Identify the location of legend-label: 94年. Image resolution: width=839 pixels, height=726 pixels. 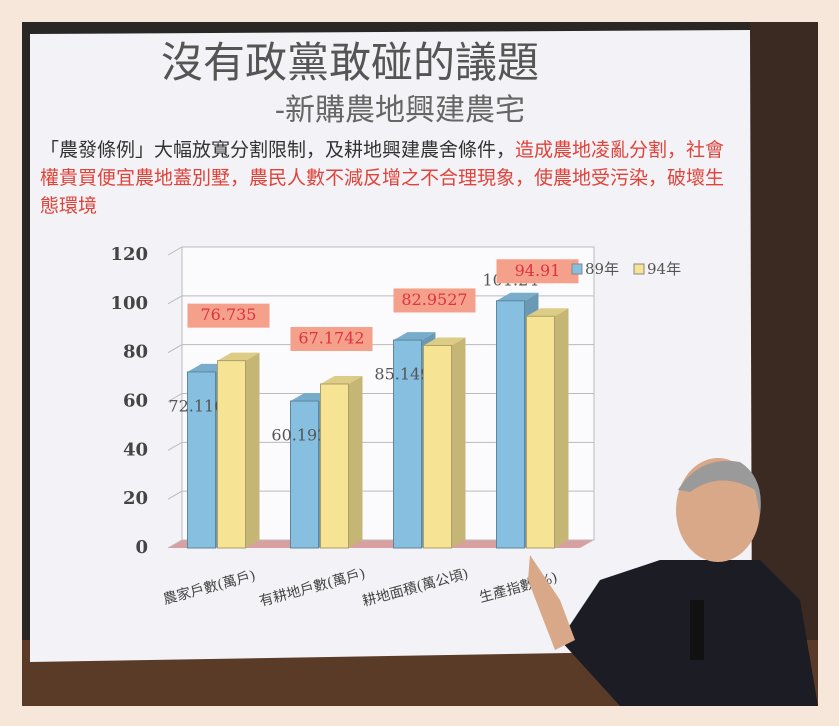
(664, 269).